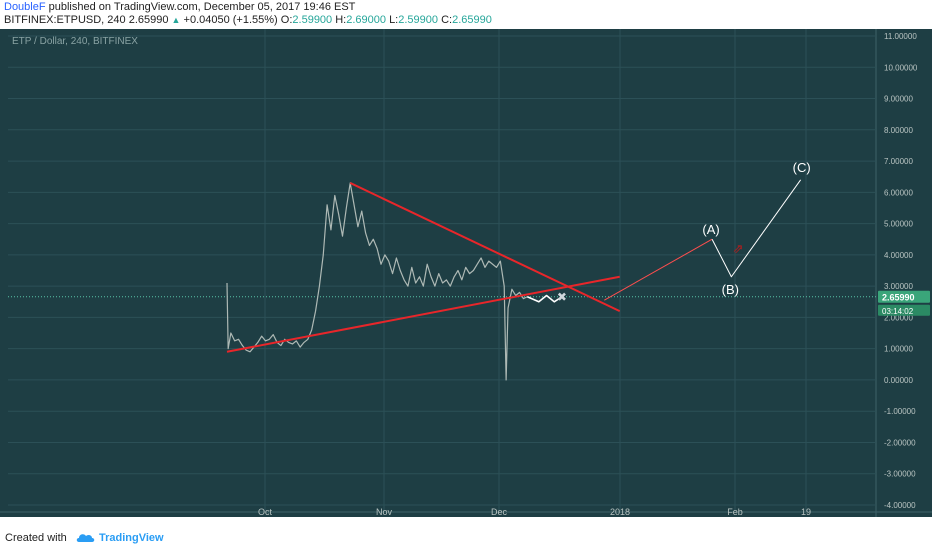 The height and width of the screenshot is (550, 932). Describe the element at coordinates (898, 130) in the screenshot. I see `y-tick-label: 8.00000` at that location.